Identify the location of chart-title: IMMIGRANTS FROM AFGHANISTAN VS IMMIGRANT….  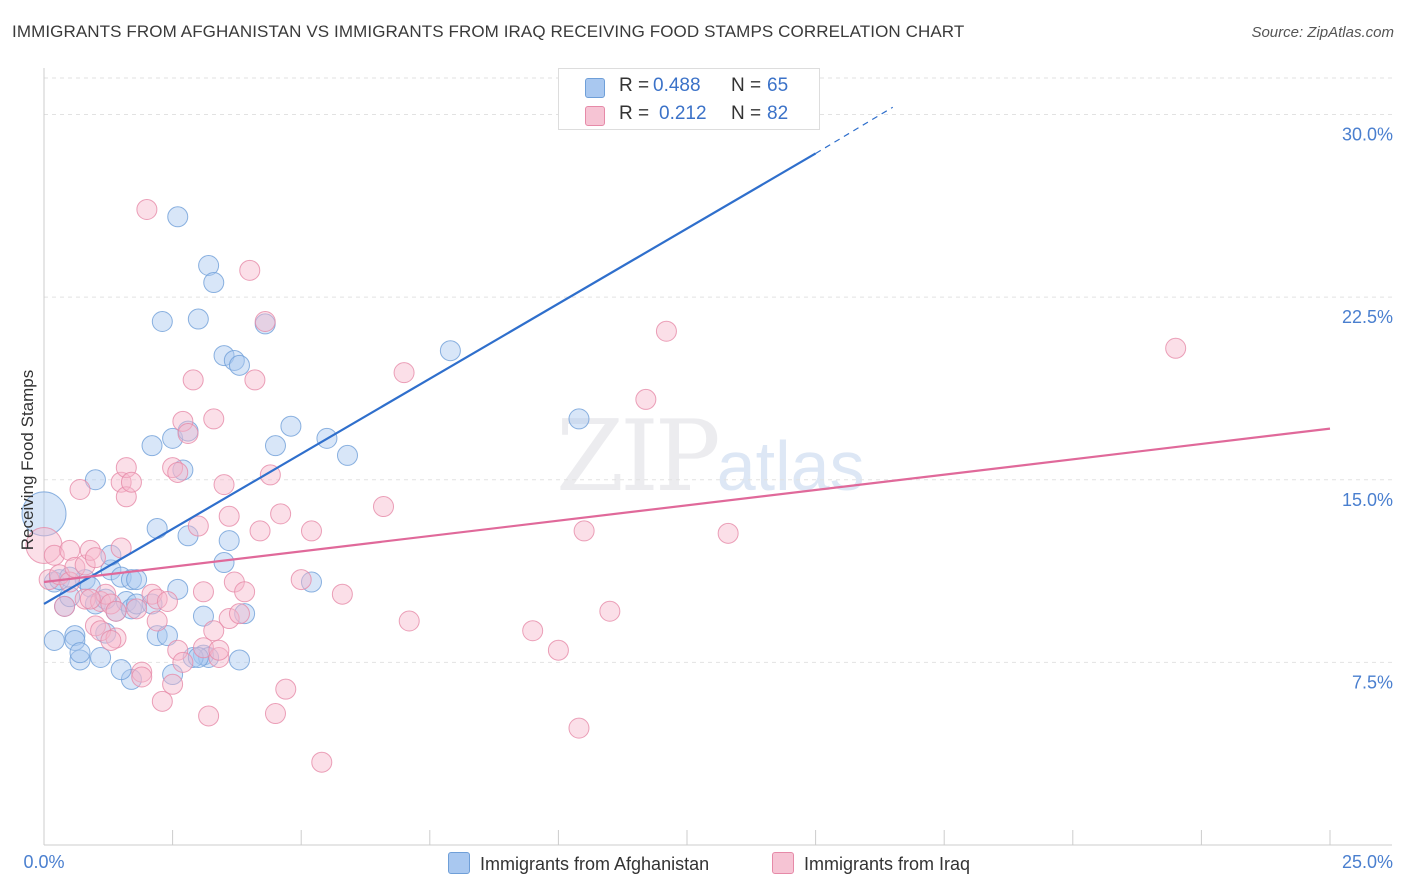
(488, 31).